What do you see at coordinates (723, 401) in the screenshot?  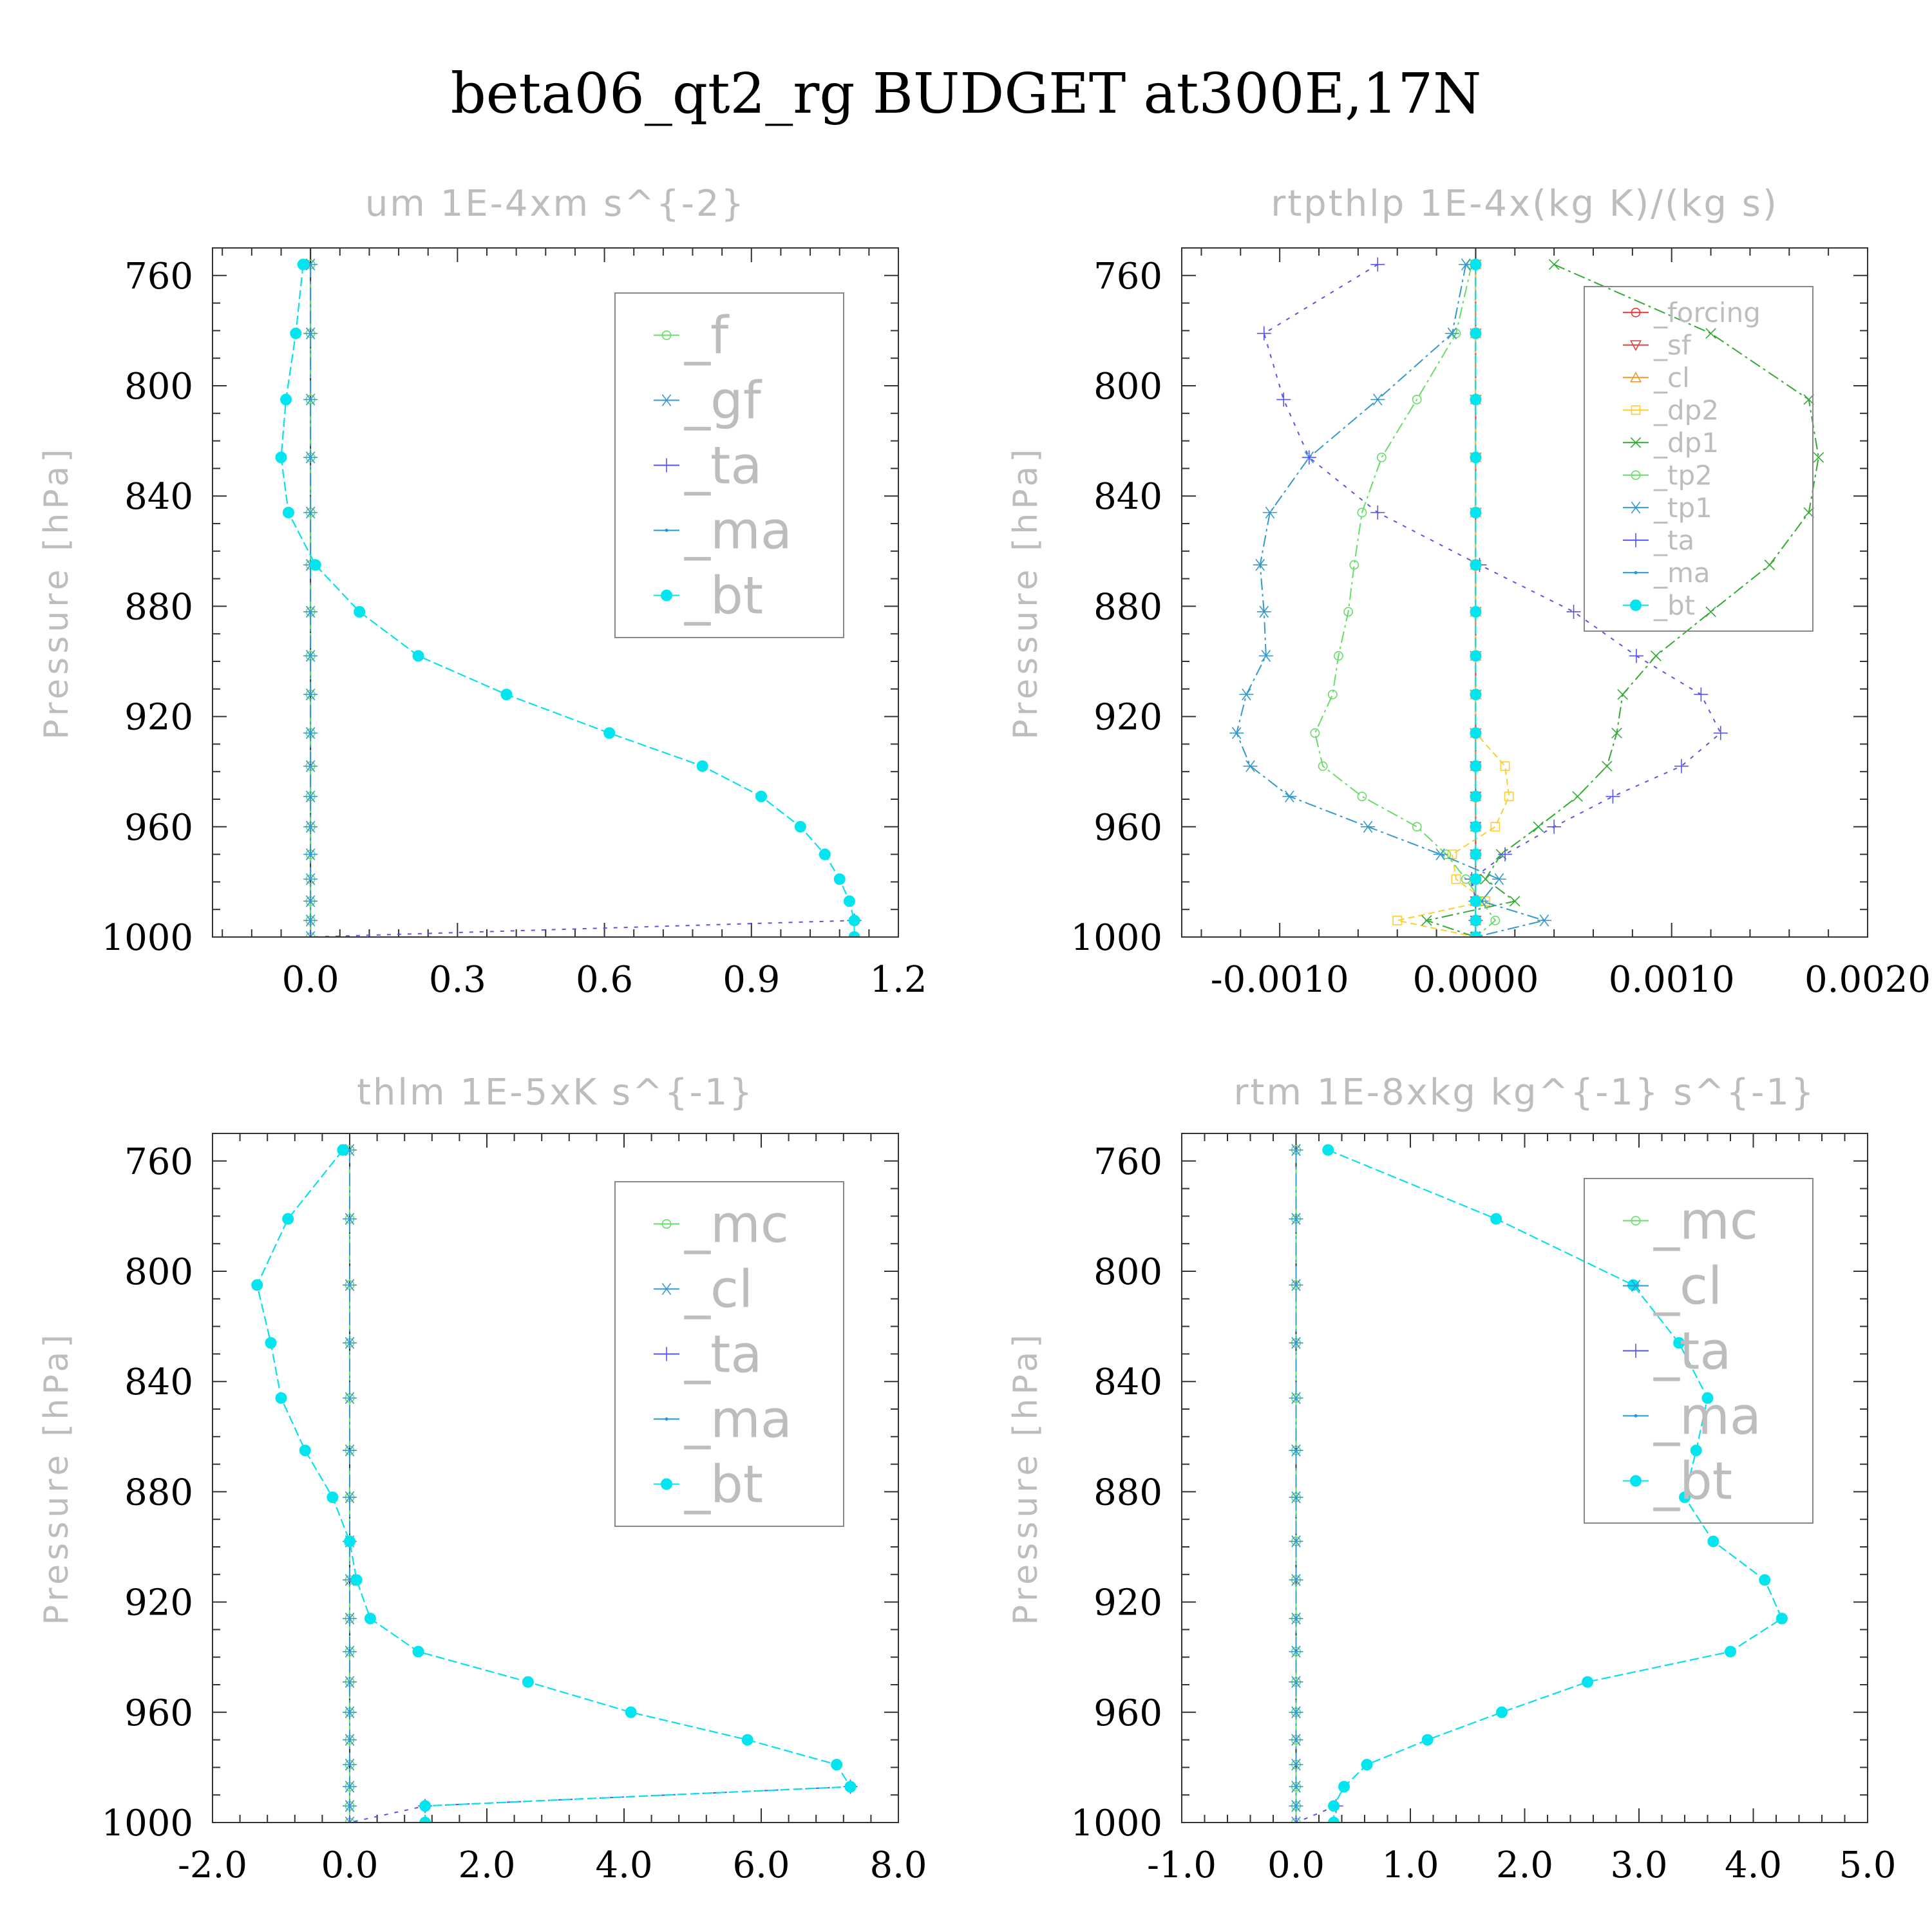 I see `legend-label: _gf` at bounding box center [723, 401].